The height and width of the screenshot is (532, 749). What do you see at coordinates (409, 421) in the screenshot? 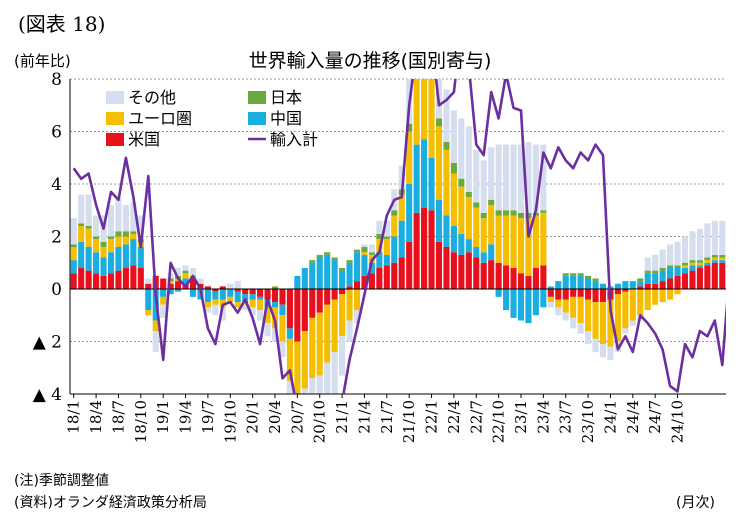
I see `x-tick-label: 21/10` at bounding box center [409, 421].